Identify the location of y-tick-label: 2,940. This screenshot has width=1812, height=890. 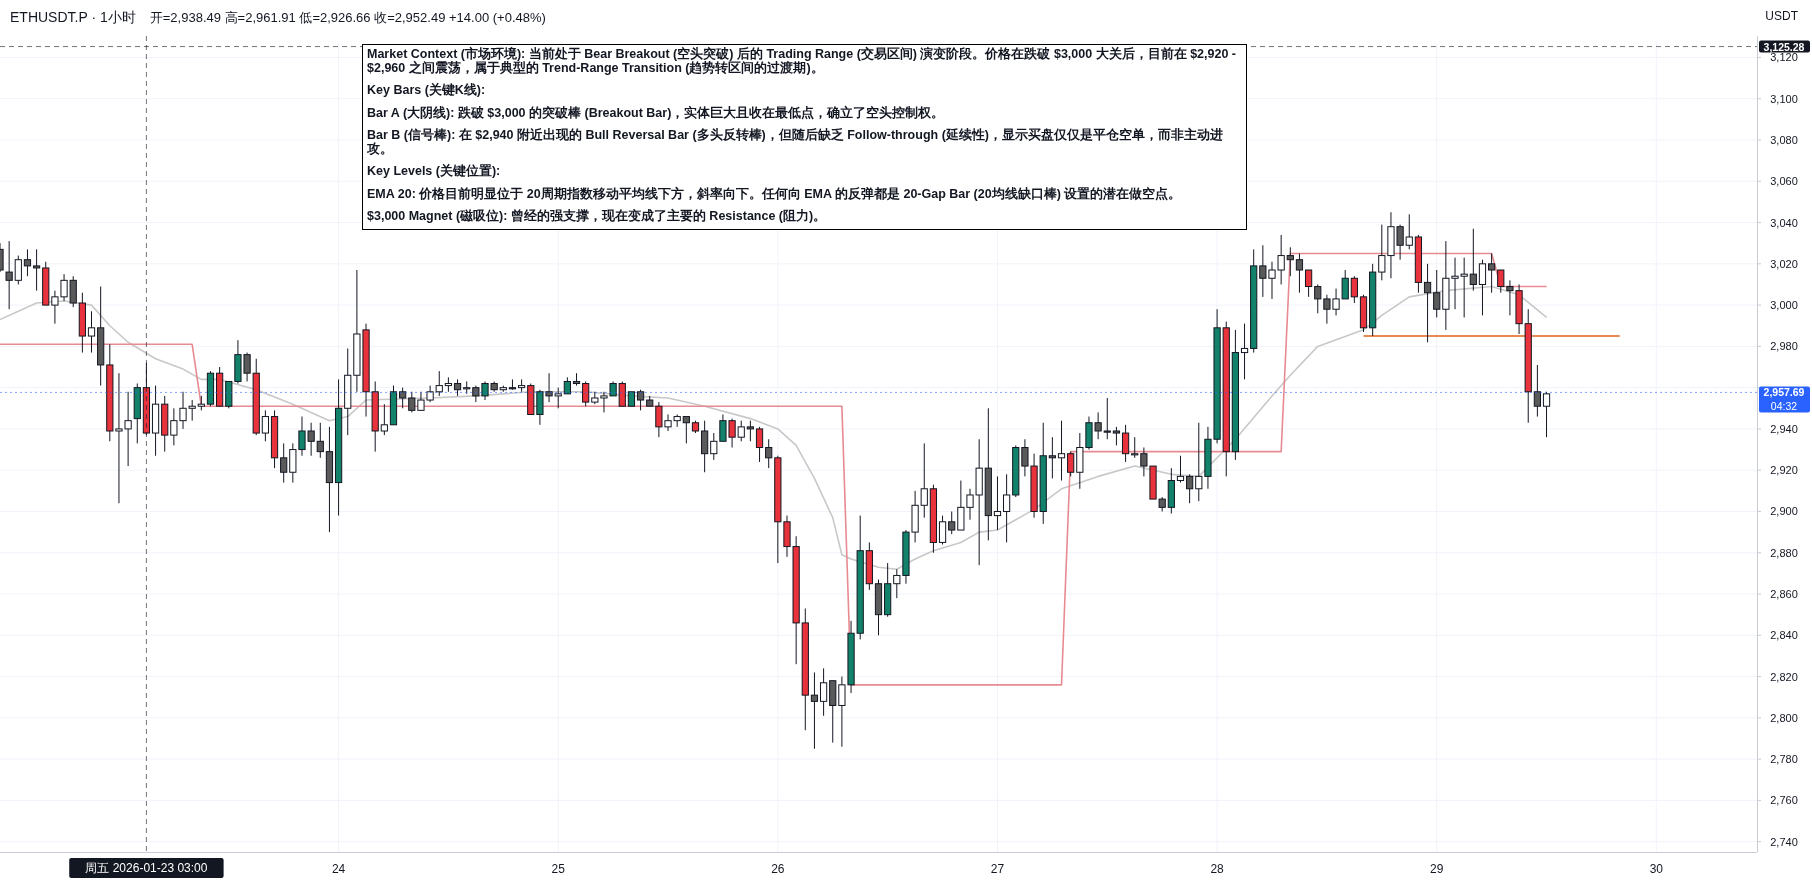
(1784, 428).